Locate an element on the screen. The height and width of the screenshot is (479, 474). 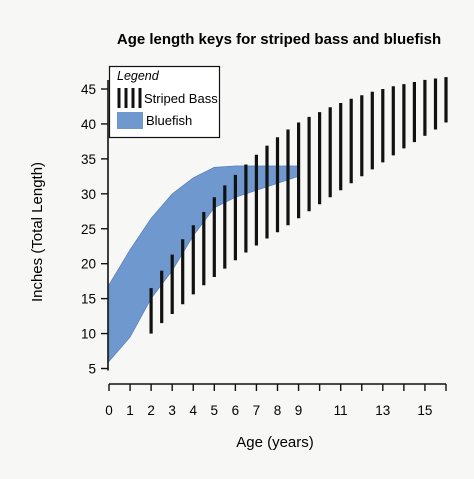
x-tick-label: 3 is located at coordinates (172, 410).